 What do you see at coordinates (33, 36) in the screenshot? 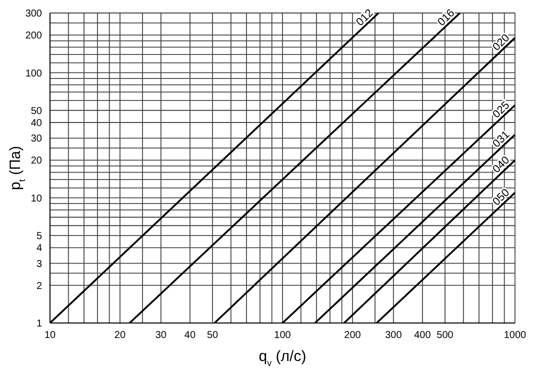
I see `y-tick-label: 200` at bounding box center [33, 36].